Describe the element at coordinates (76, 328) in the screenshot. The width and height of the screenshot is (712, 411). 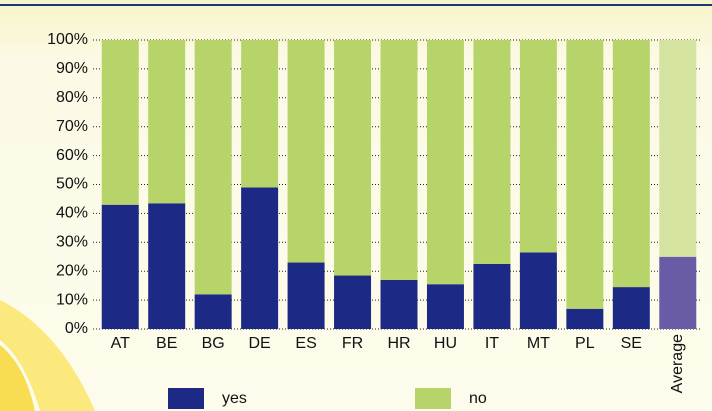
I see `y-tick-label: 0%` at that location.